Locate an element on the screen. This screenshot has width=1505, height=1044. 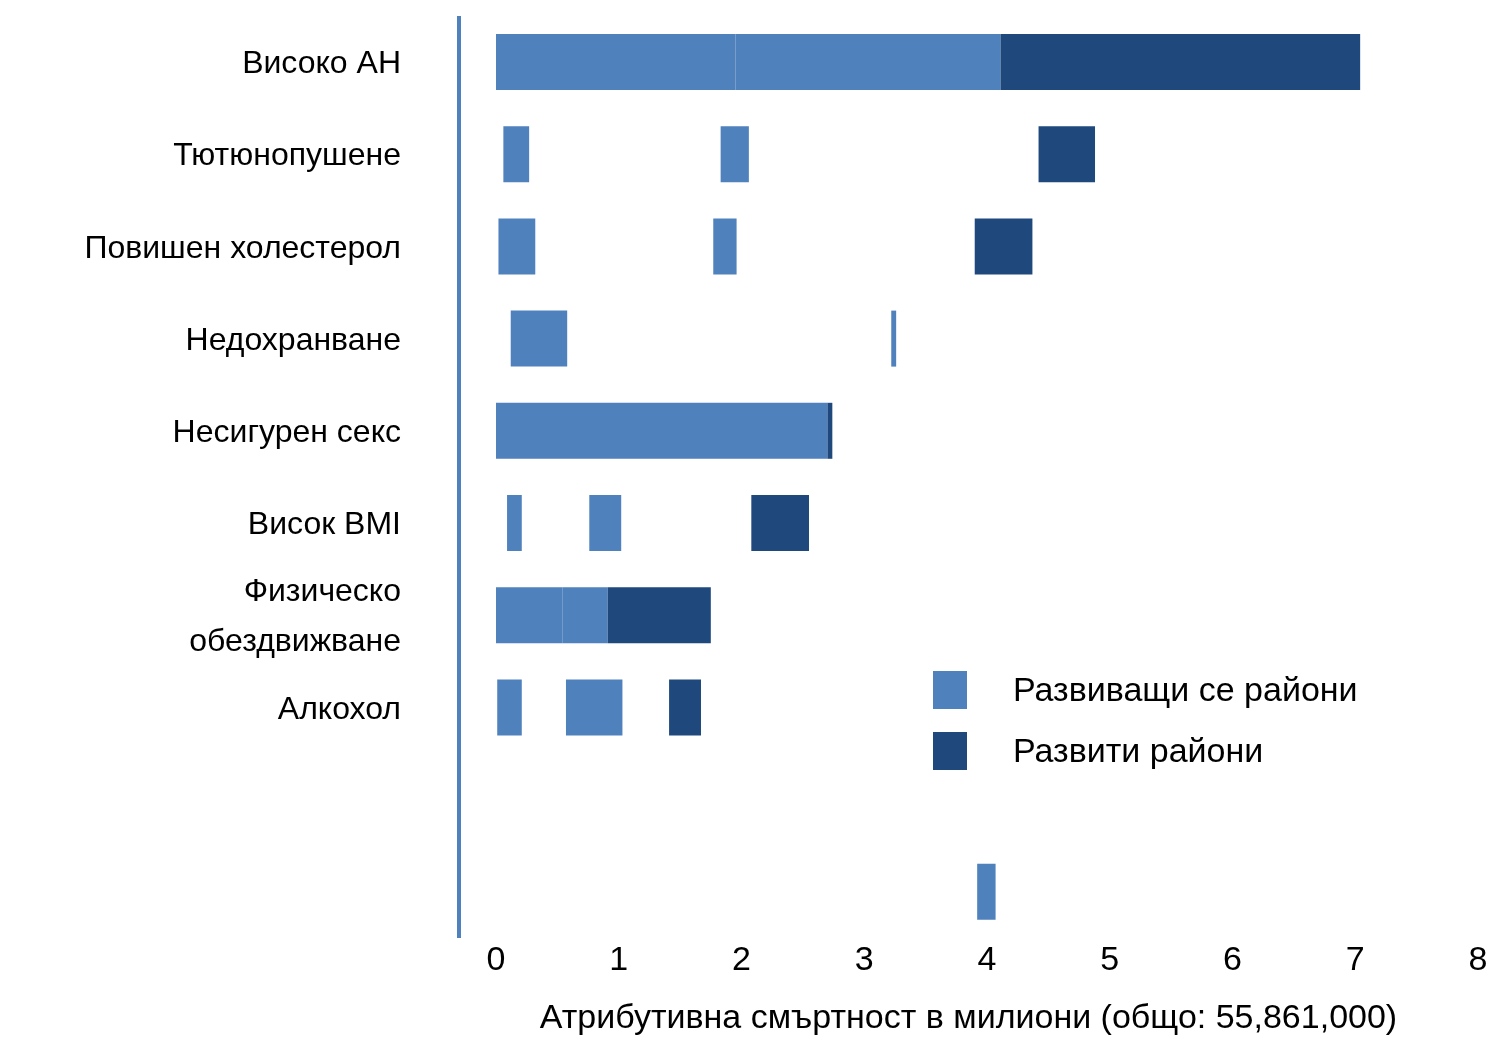
x-tick-label: 3 is located at coordinates (864, 958).